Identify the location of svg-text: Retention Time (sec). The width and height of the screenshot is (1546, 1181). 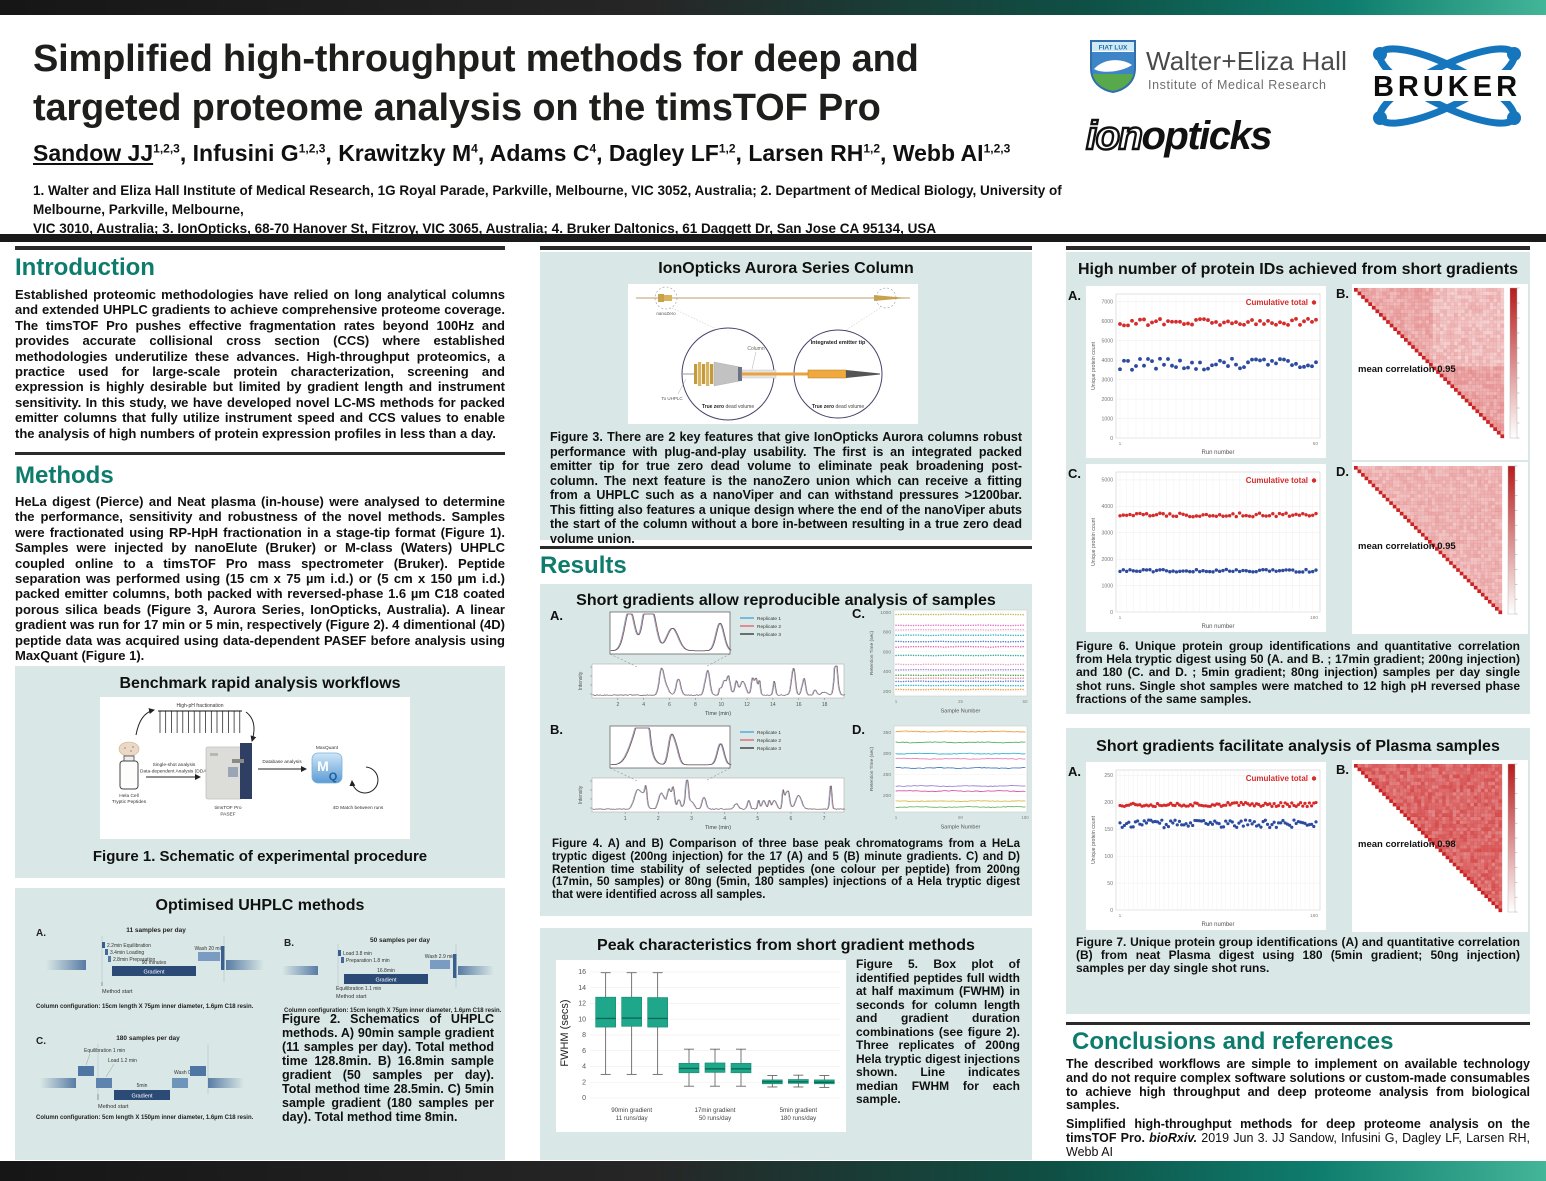
(872, 768).